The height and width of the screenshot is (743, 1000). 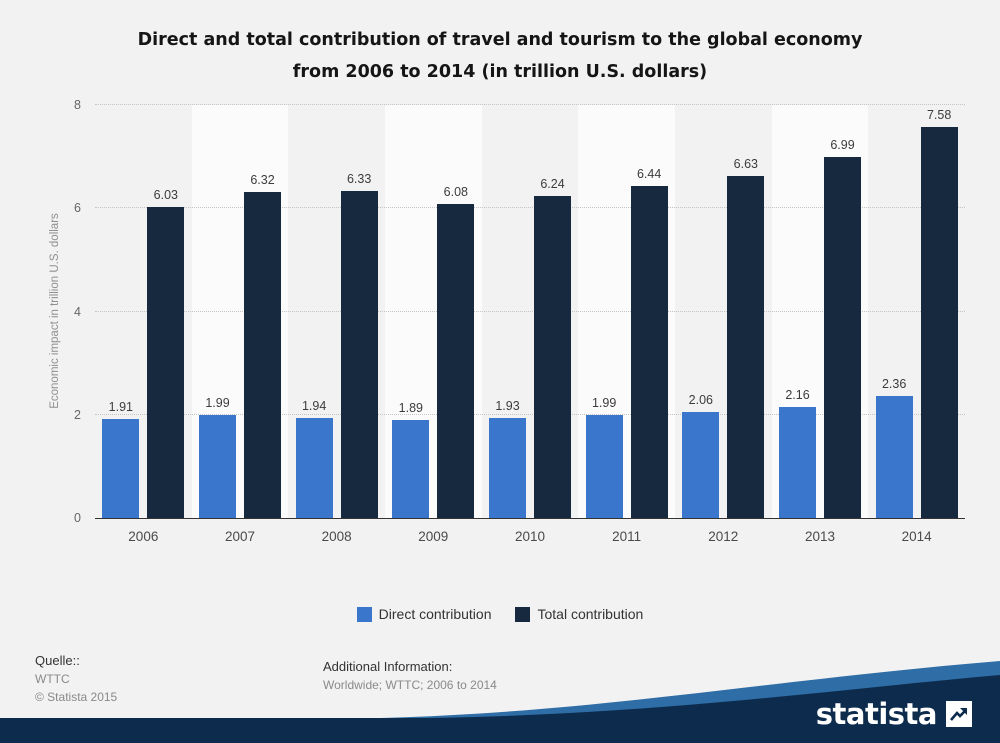 I want to click on legend: Direct contribution Total contribution, so click(x=500, y=614).